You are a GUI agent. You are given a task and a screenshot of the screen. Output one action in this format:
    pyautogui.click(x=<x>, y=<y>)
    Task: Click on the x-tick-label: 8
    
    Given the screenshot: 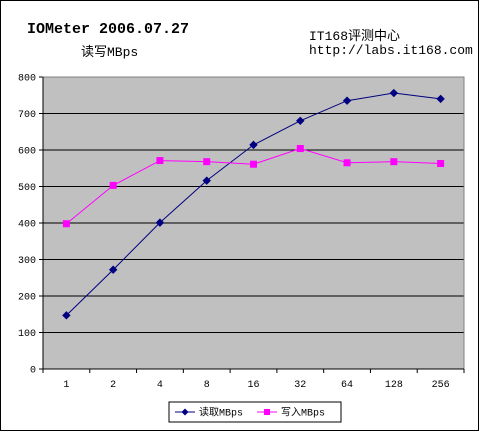 What is the action you would take?
    pyautogui.click(x=207, y=385)
    